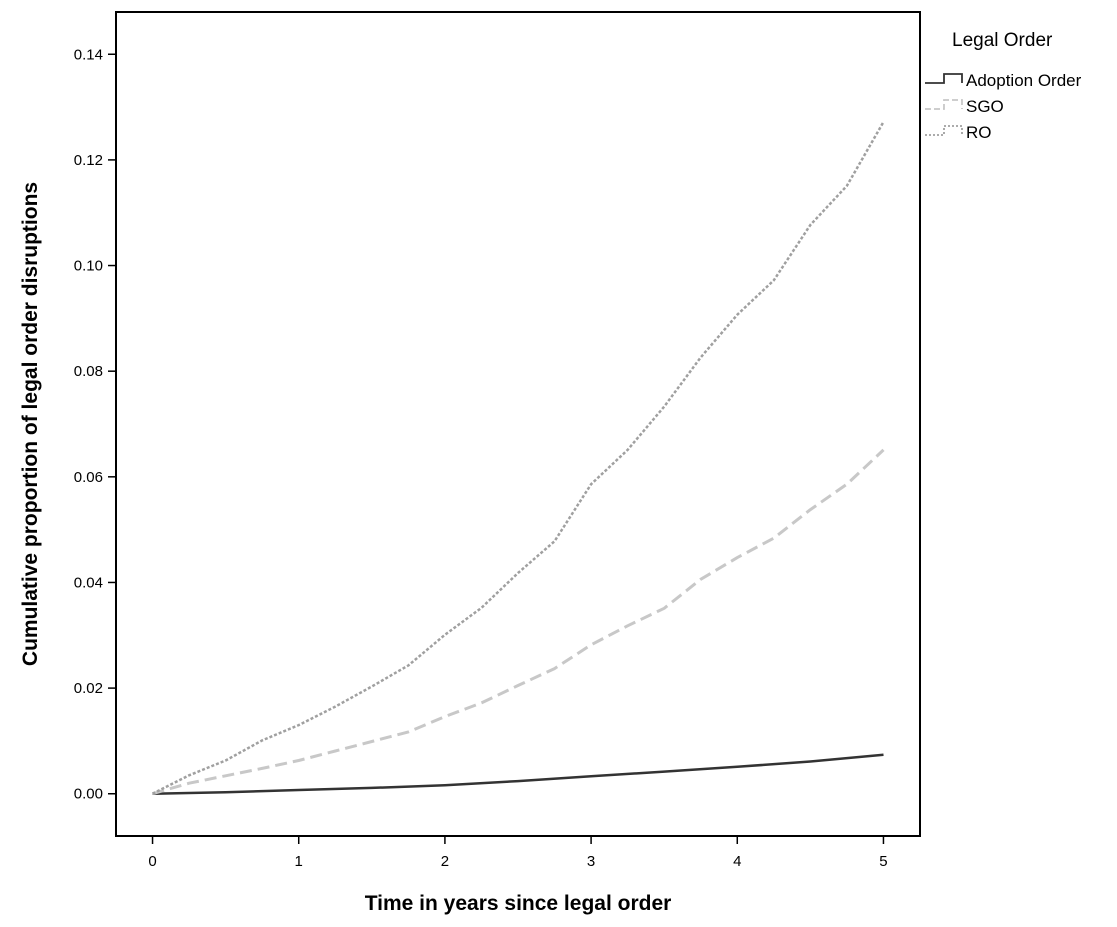 The height and width of the screenshot is (927, 1117). I want to click on legend: Legal Order Adoption Order SGO RO, so click(1003, 86).